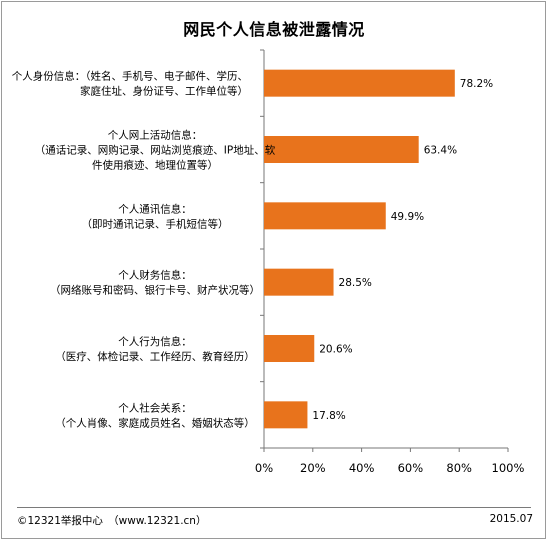  What do you see at coordinates (112, 521) in the screenshot?
I see `footer-source: ©12321举报中心 （www.12321.cn）` at bounding box center [112, 521].